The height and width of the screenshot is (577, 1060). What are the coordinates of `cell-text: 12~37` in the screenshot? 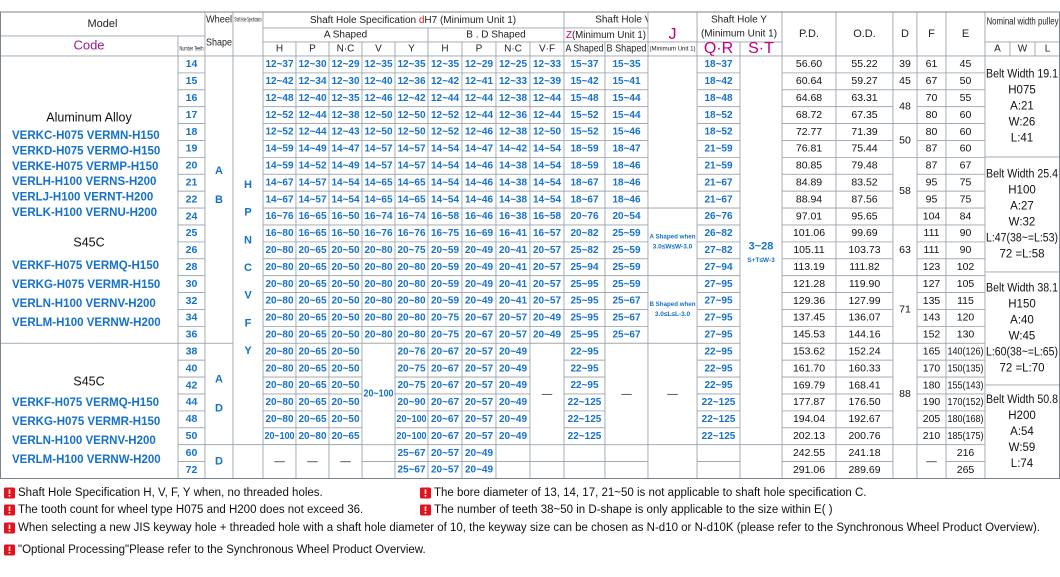 It's located at (279, 64).